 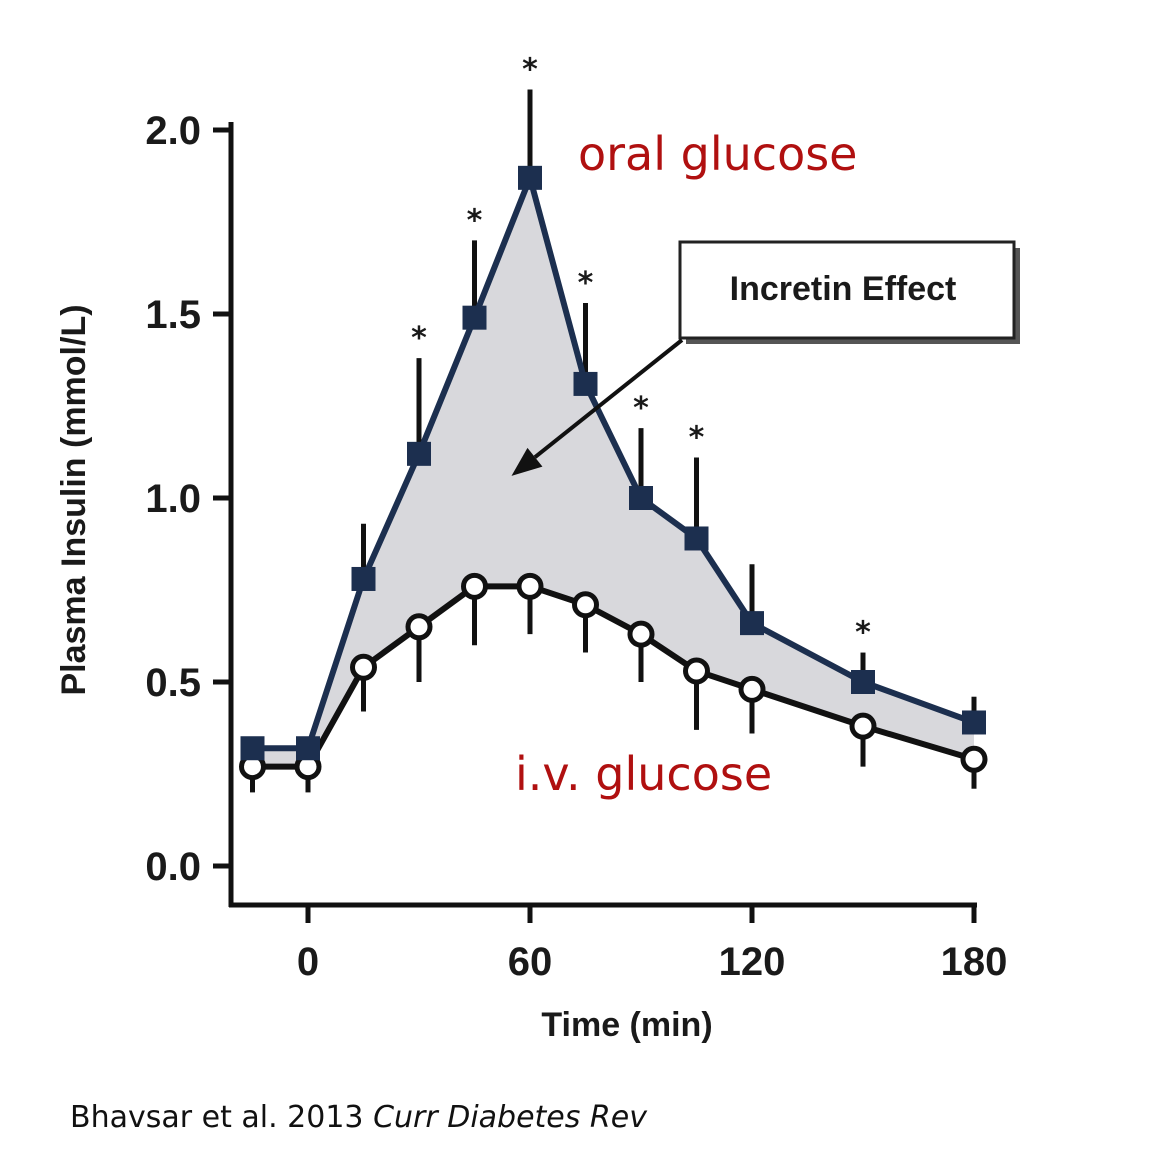 I want to click on oral-glucose-label: oral glucose, so click(x=717, y=154).